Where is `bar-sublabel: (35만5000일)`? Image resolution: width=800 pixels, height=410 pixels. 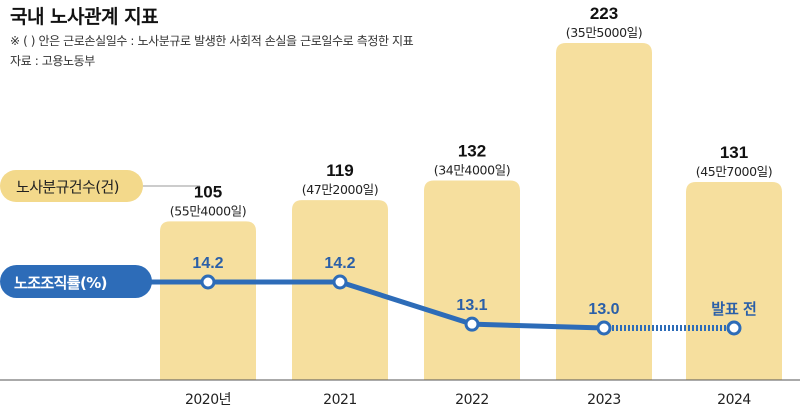
bar-sublabel: (35만5000일) is located at coordinates (604, 32).